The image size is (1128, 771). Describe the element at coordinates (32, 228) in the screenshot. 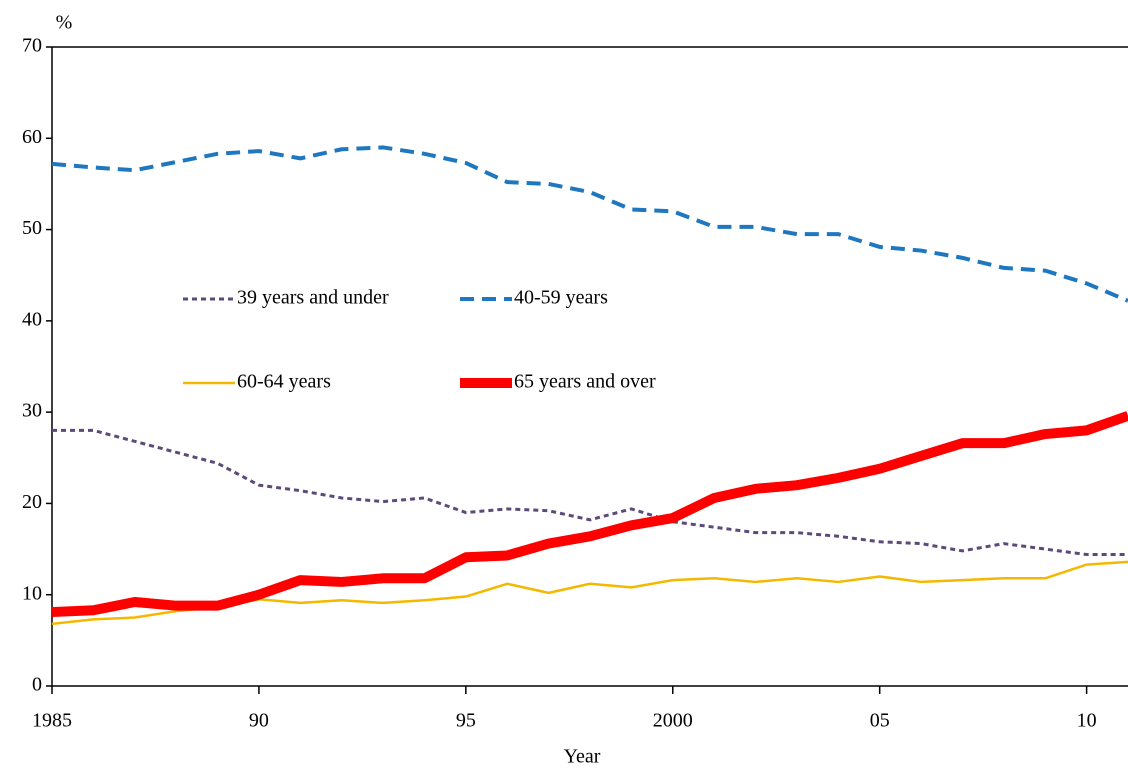

I see `y-tick-label: 50` at that location.